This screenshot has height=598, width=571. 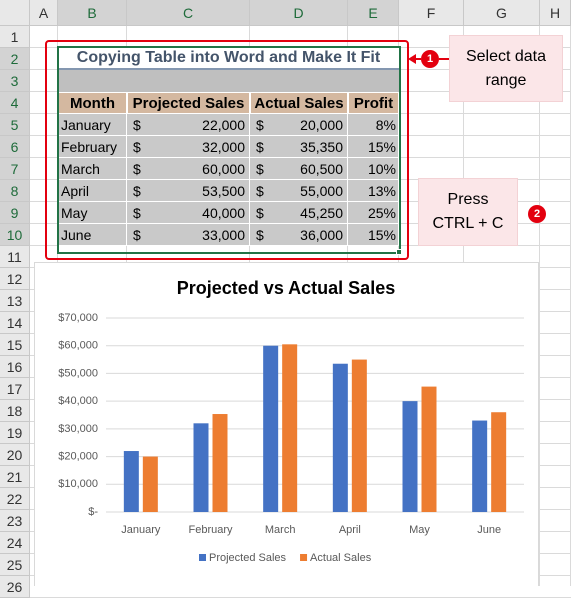 I want to click on table-cell: 32,000, so click(x=223, y=147).